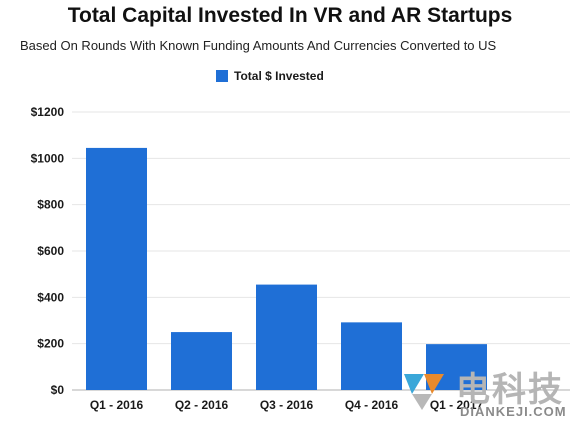  I want to click on legend-label: Total $ Invested, so click(279, 76).